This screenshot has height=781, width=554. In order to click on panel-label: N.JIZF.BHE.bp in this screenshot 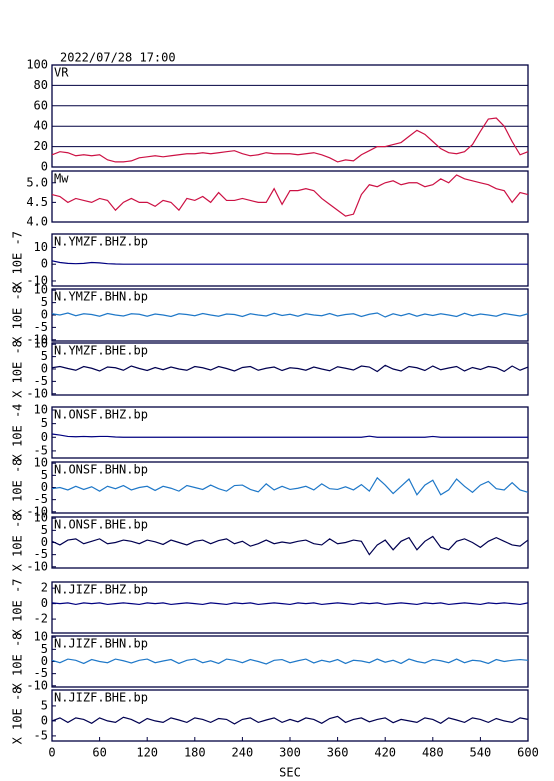, I will do `click(101, 698)`.